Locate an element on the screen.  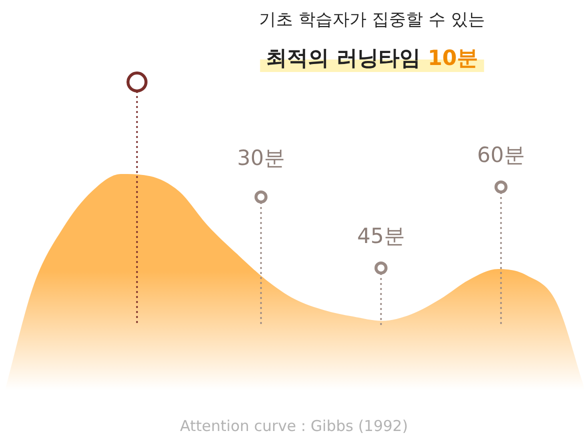
text: 30분 is located at coordinates (261, 158).